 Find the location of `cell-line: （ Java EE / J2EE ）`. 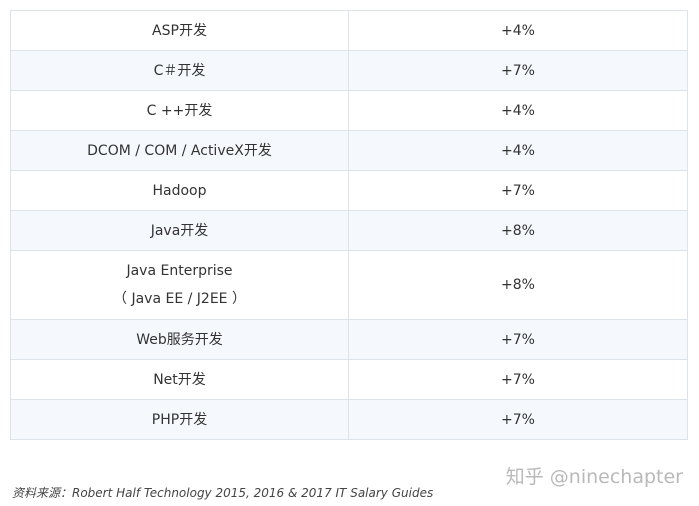

cell-line: （ Java EE / J2EE ） is located at coordinates (179, 299).